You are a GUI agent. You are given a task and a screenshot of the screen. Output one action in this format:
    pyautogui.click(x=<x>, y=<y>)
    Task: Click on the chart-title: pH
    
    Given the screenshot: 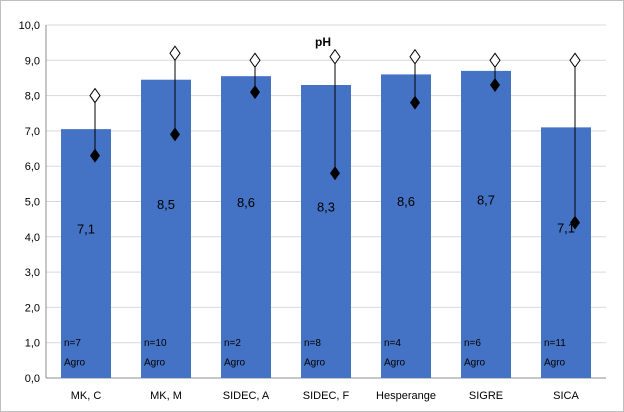 What is the action you would take?
    pyautogui.click(x=323, y=42)
    